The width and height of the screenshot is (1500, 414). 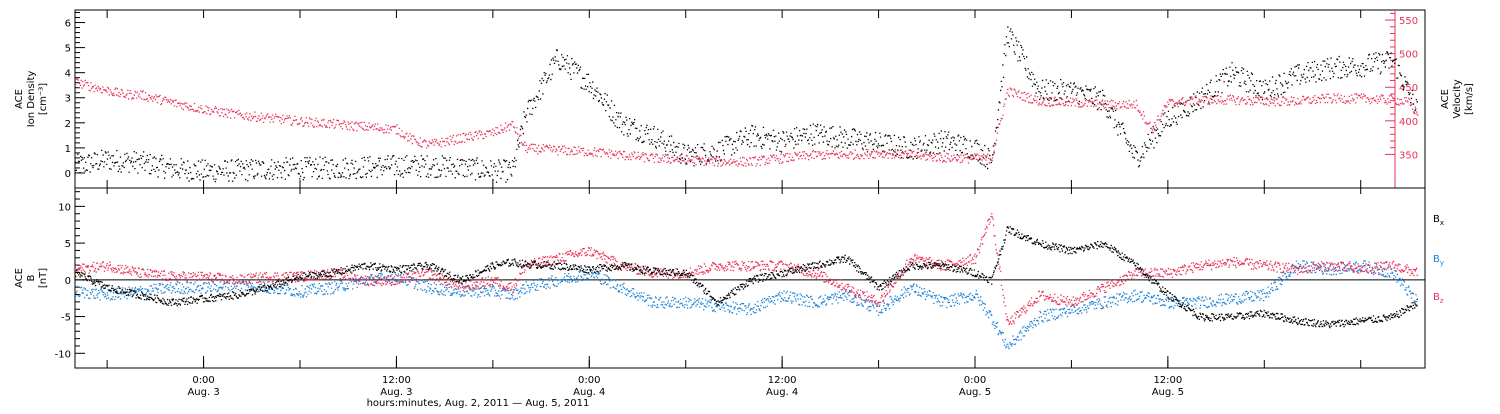 What do you see at coordinates (31, 99) in the screenshot?
I see `density-axis-title: Ion Density` at bounding box center [31, 99].